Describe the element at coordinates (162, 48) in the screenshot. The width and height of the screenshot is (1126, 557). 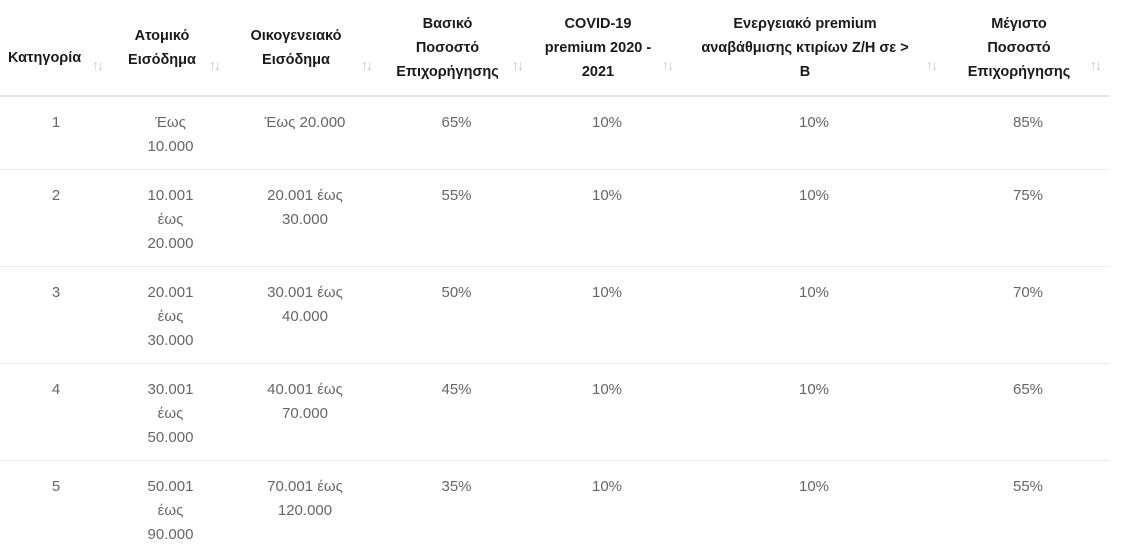
I see `header-label: Ατομικό Εισόδημα` at that location.